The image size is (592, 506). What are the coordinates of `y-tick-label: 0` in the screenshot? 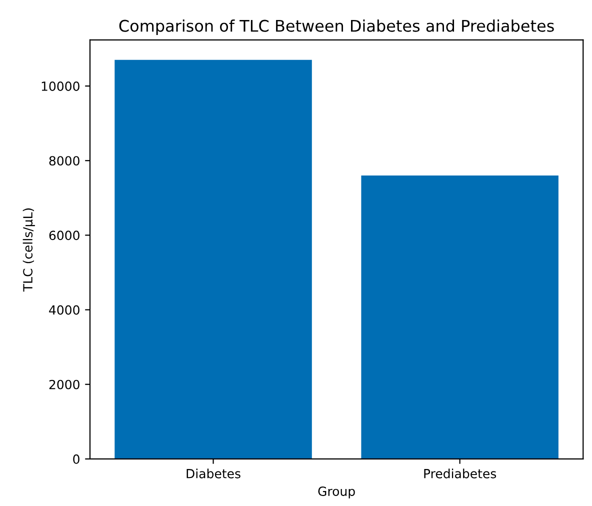 It's located at (76, 459).